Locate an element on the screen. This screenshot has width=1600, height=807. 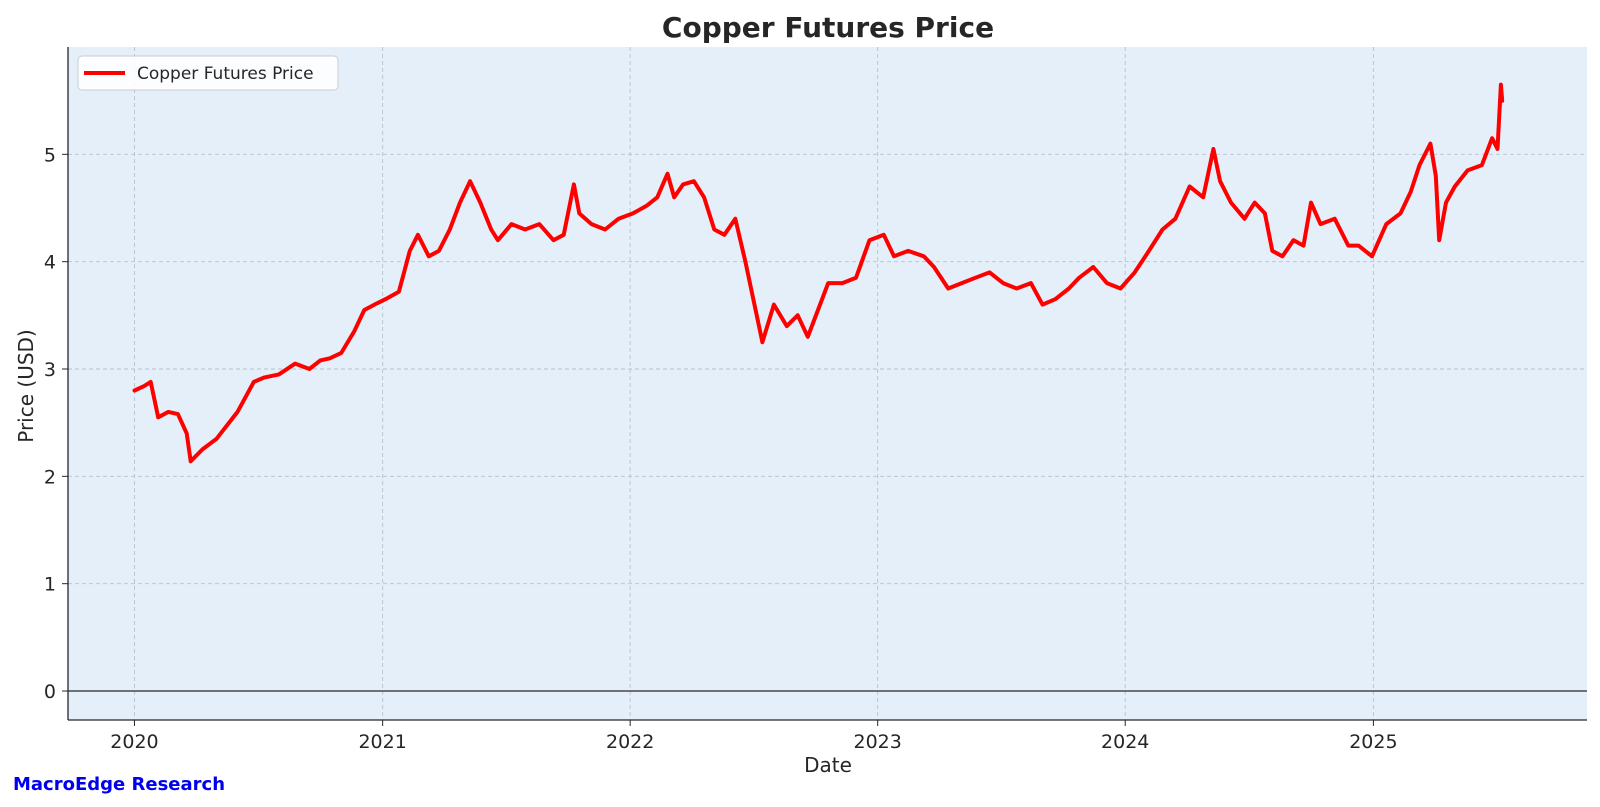
chart-title: Copper Futures Price is located at coordinates (828, 27).